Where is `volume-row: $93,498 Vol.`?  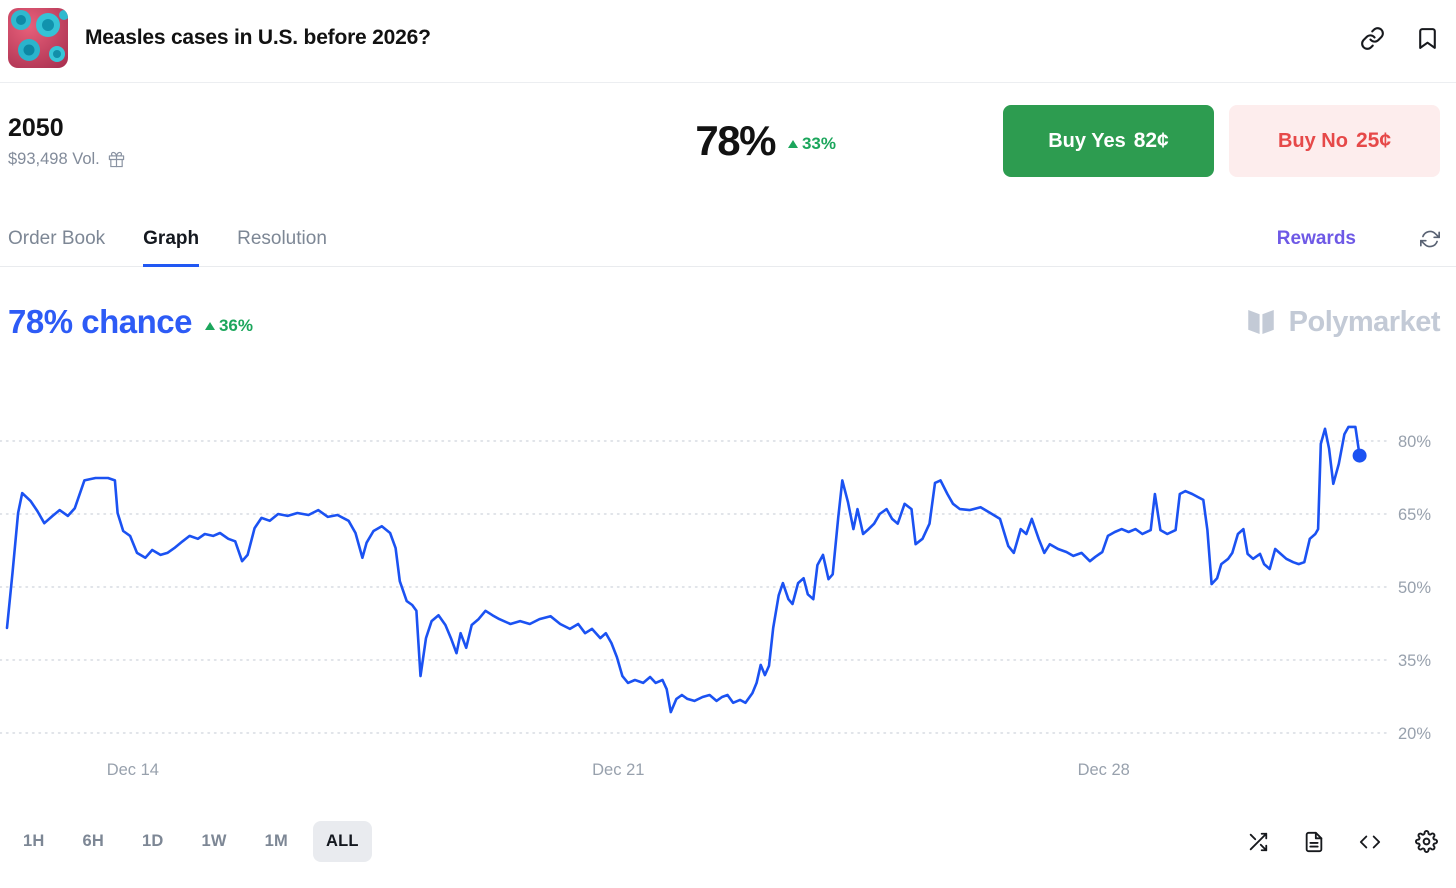
volume-row: $93,498 Vol. is located at coordinates (66, 159).